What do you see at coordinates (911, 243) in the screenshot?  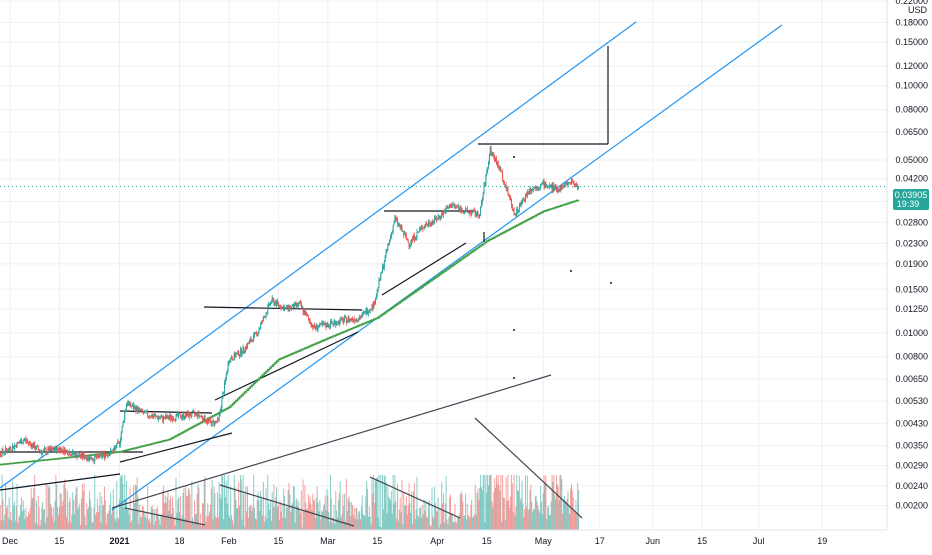 I see `price-tick-label: 0.02300` at bounding box center [911, 243].